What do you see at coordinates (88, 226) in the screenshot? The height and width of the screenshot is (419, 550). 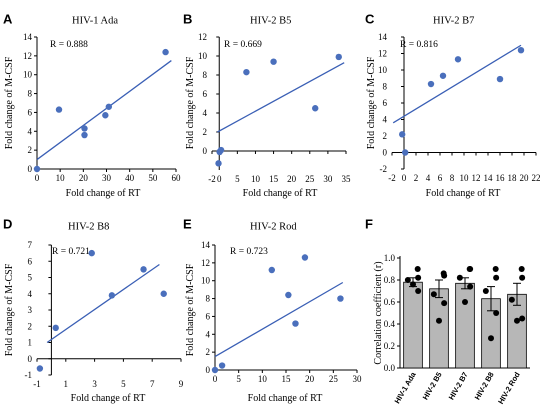 I see `panel-title: HIV-2 B8` at bounding box center [88, 226].